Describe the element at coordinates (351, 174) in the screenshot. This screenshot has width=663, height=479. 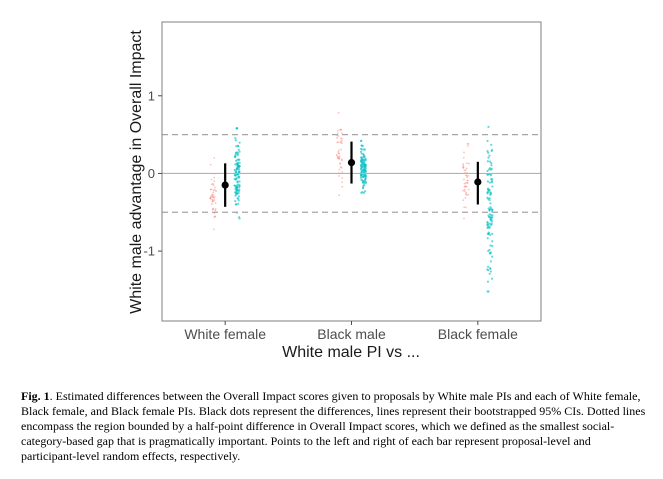
I see `estimates-layer` at that location.